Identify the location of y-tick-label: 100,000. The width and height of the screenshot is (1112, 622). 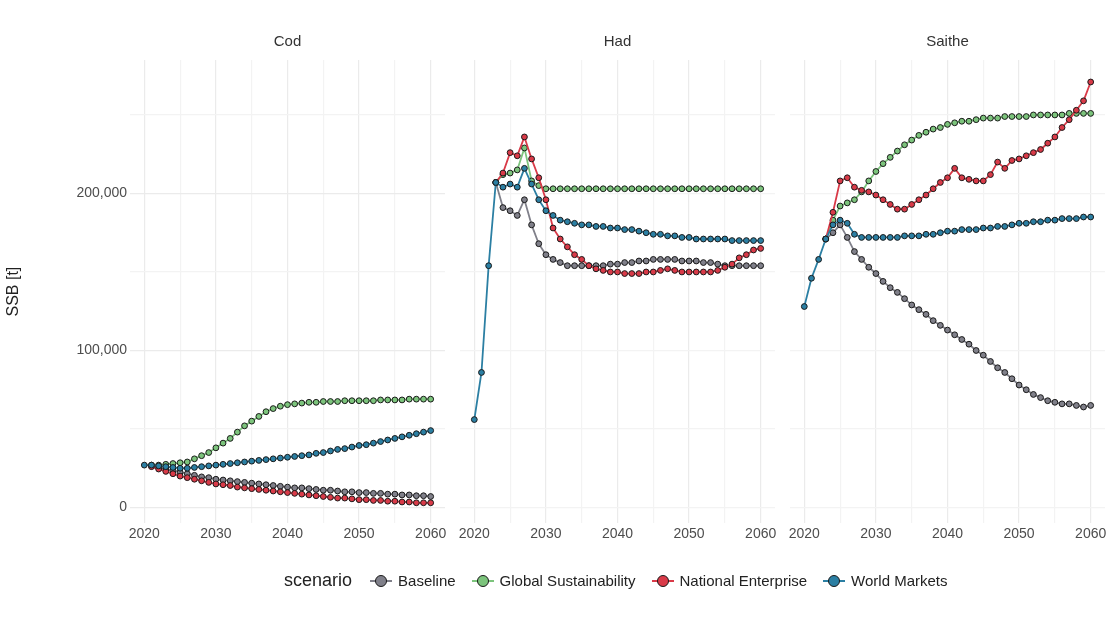
(102, 349).